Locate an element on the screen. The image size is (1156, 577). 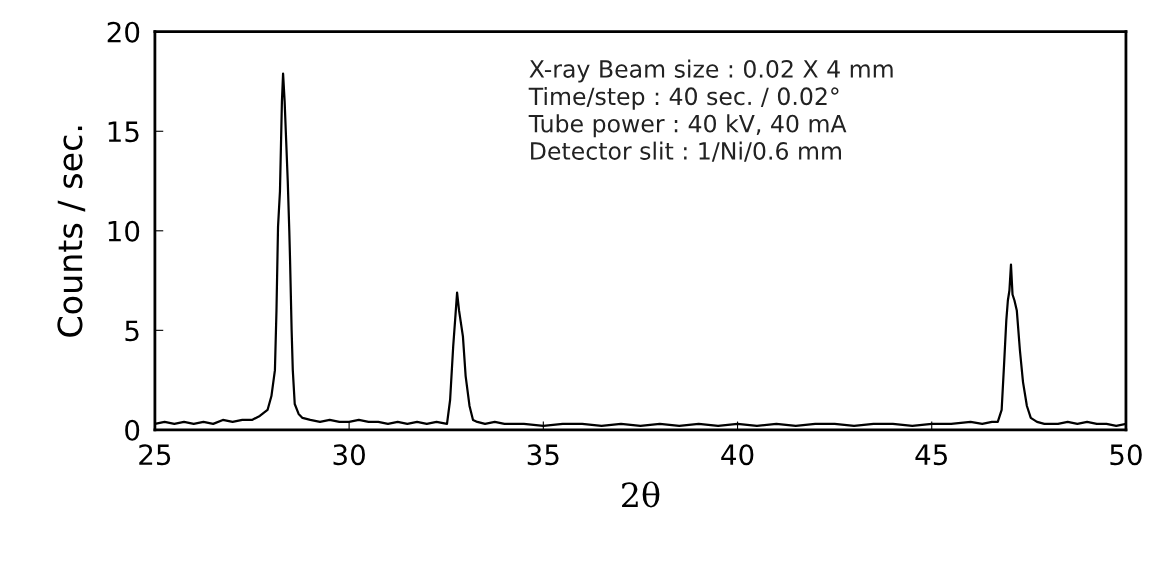
y-tick-label: 15 is located at coordinates (123, 132).